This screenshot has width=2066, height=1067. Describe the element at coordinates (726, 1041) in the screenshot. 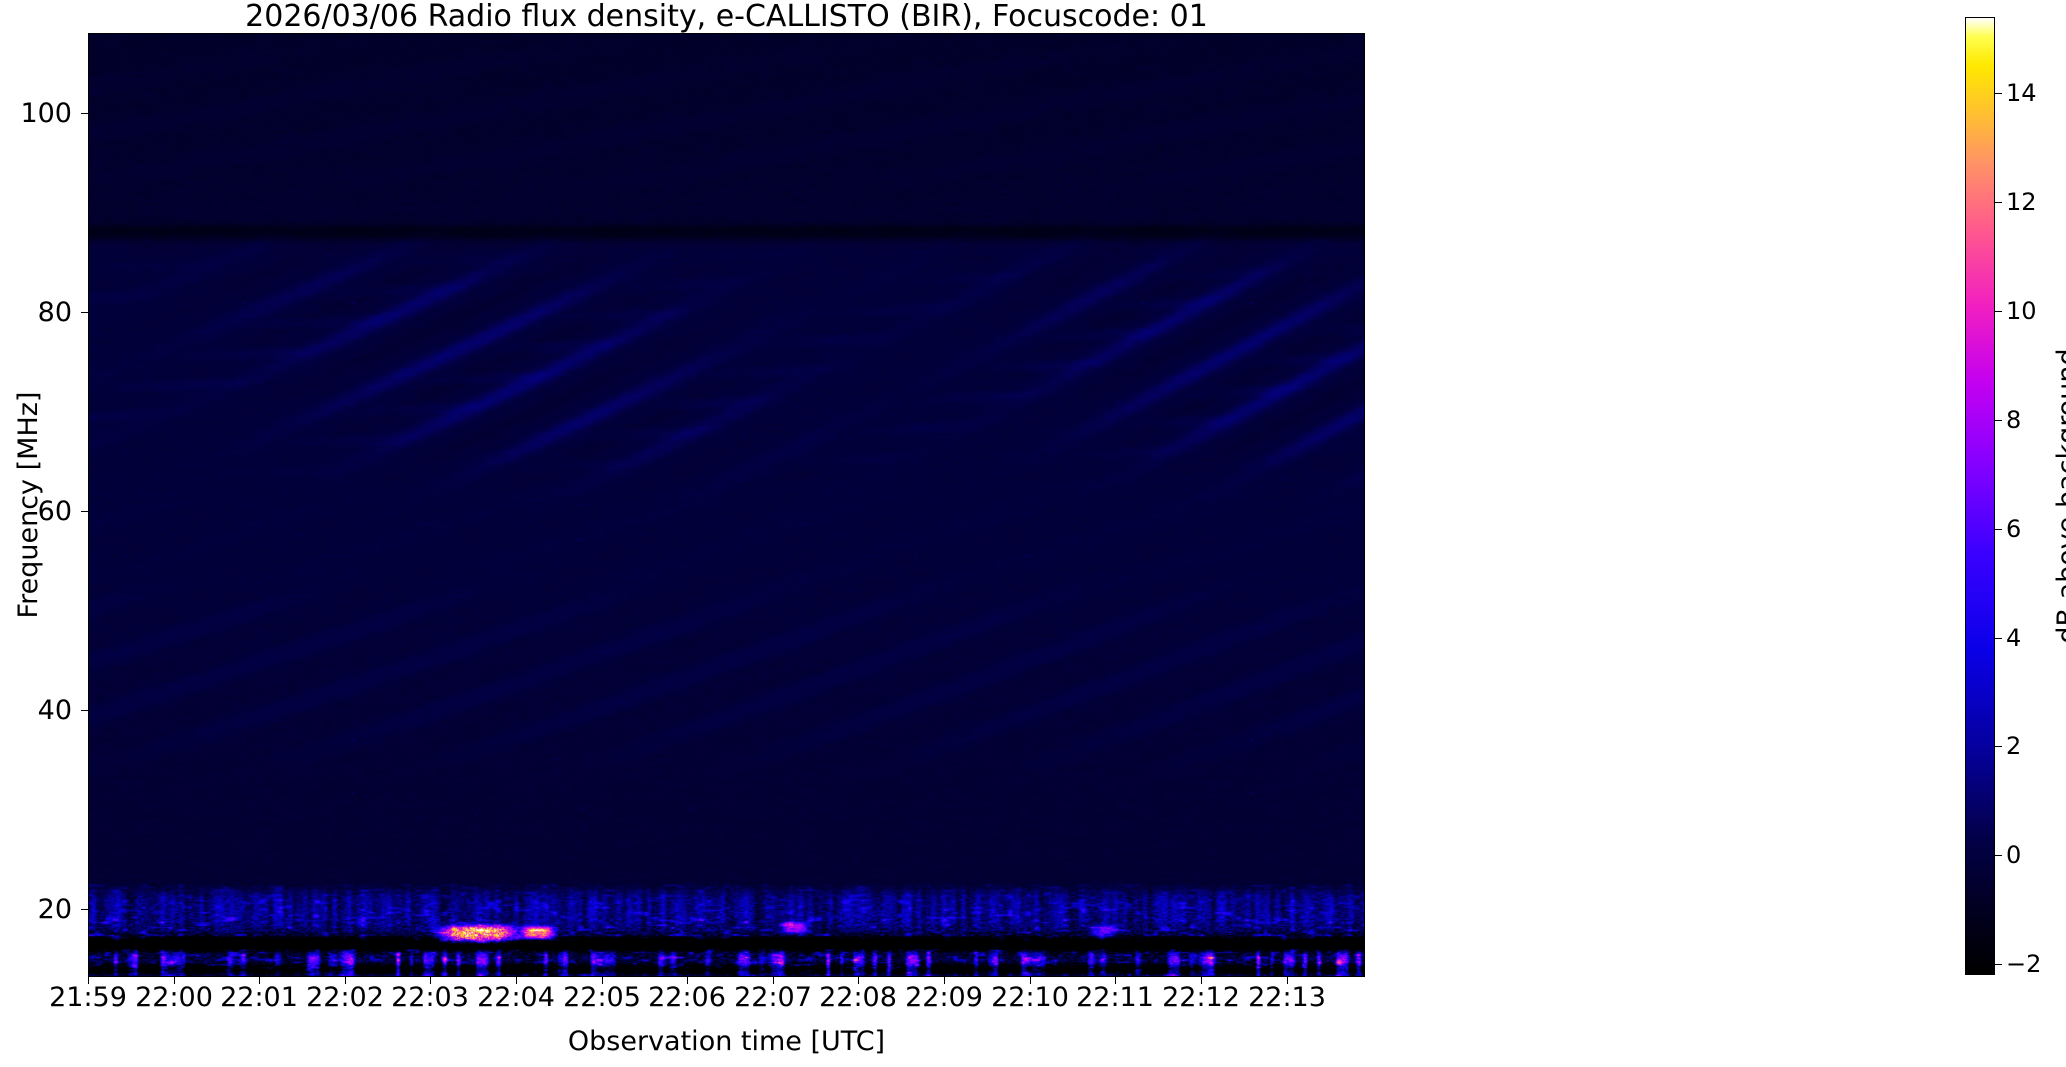

I see `x-axis-label: Observation time [UTC]` at that location.